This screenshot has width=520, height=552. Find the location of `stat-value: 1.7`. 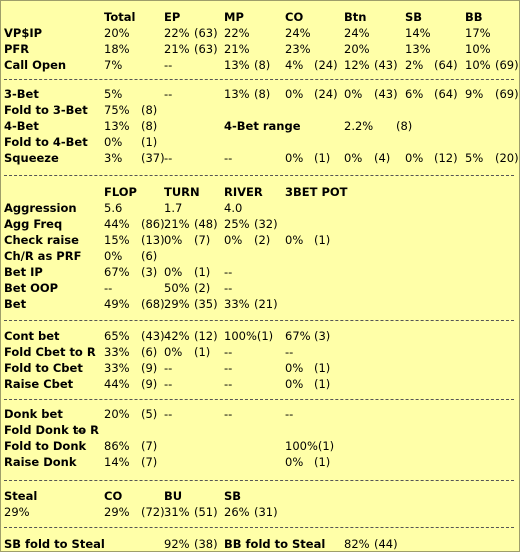

stat-value: 1.7 is located at coordinates (173, 208).